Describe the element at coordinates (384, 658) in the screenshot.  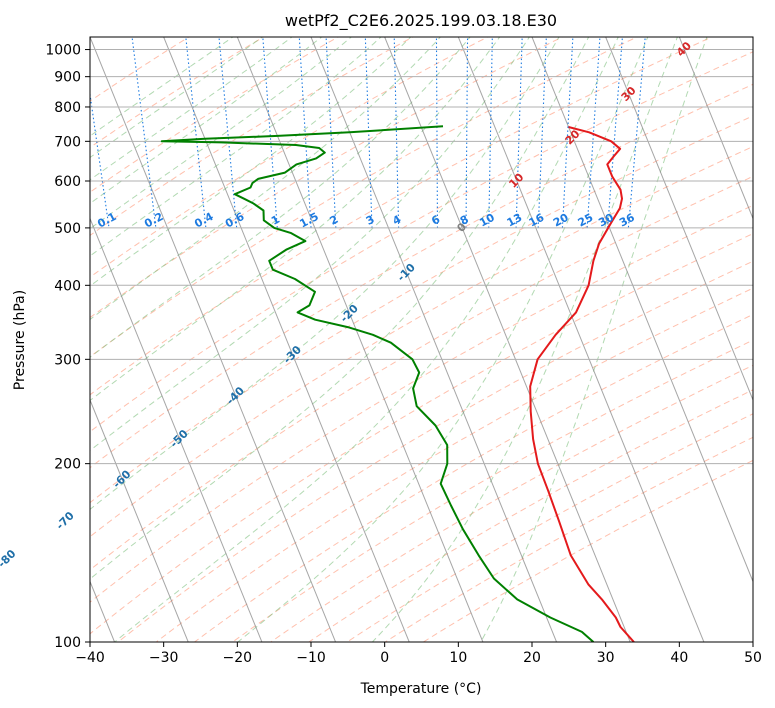
I see `x-tick-label: 0` at that location.